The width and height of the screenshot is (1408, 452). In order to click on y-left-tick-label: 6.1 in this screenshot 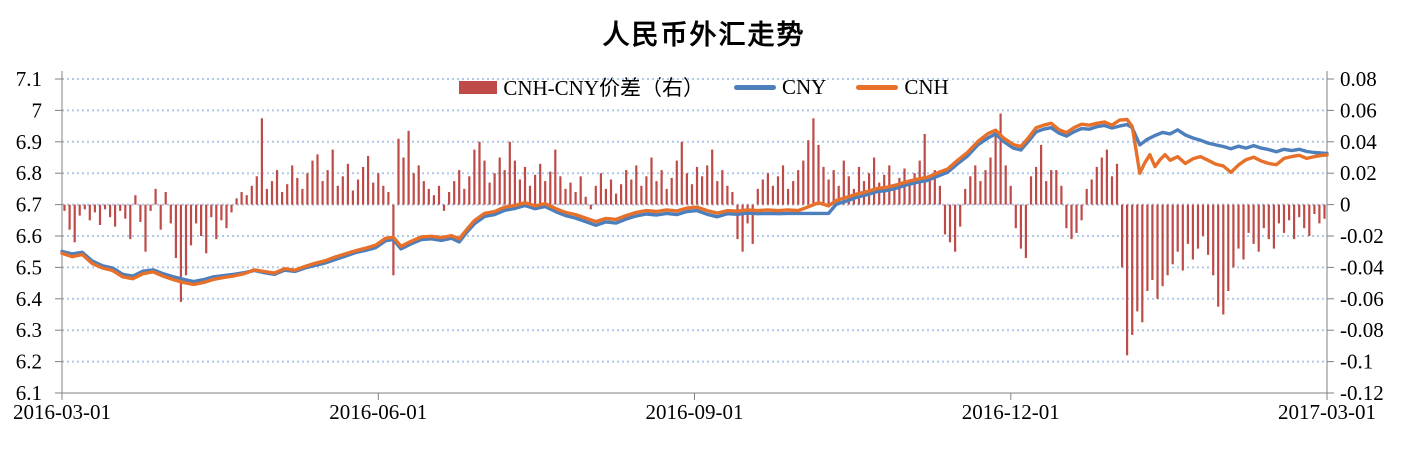, I will do `click(29, 393)`.